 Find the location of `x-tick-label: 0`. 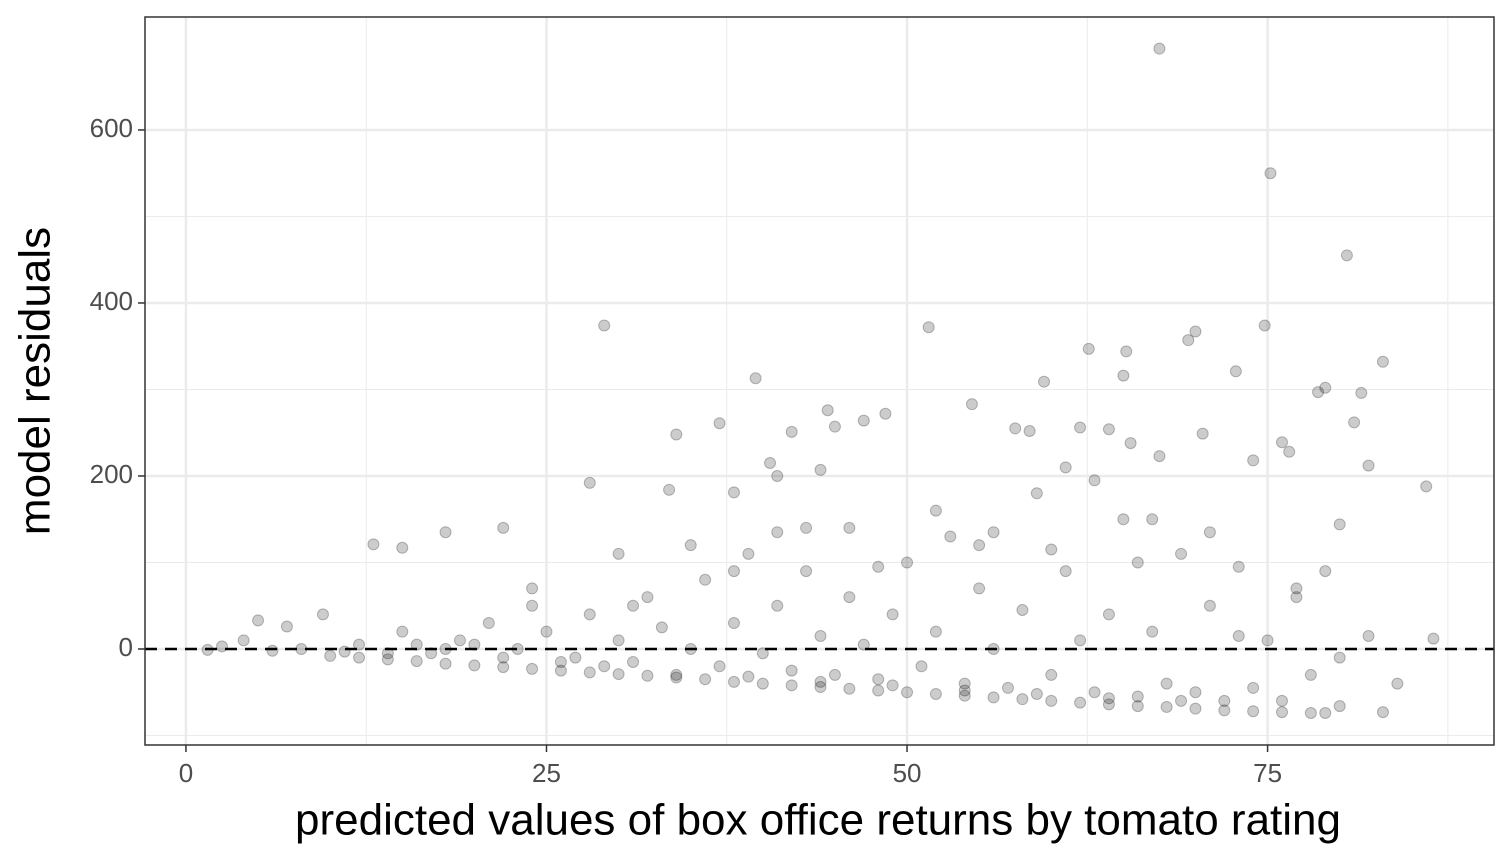

x-tick-label: 0 is located at coordinates (186, 773).